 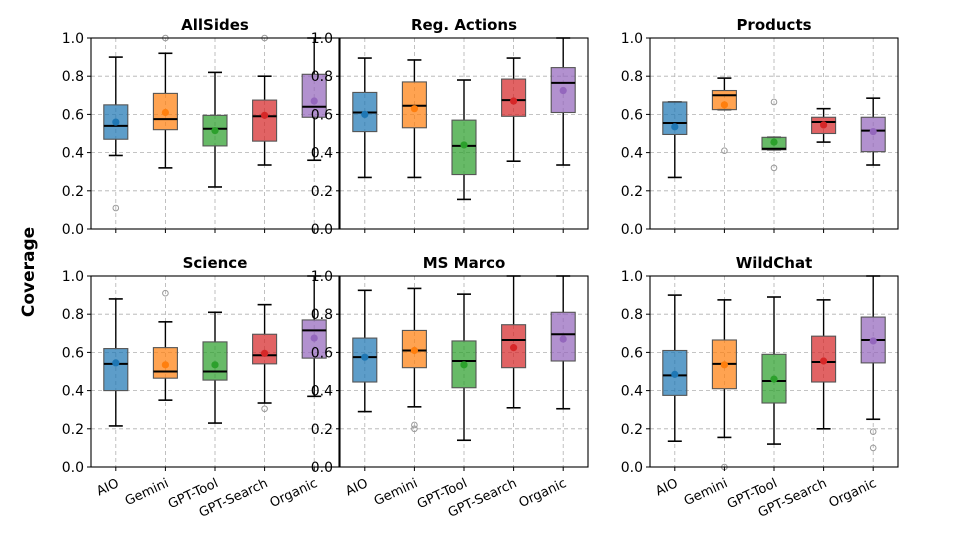 I want to click on box-products-organic, so click(x=873, y=131).